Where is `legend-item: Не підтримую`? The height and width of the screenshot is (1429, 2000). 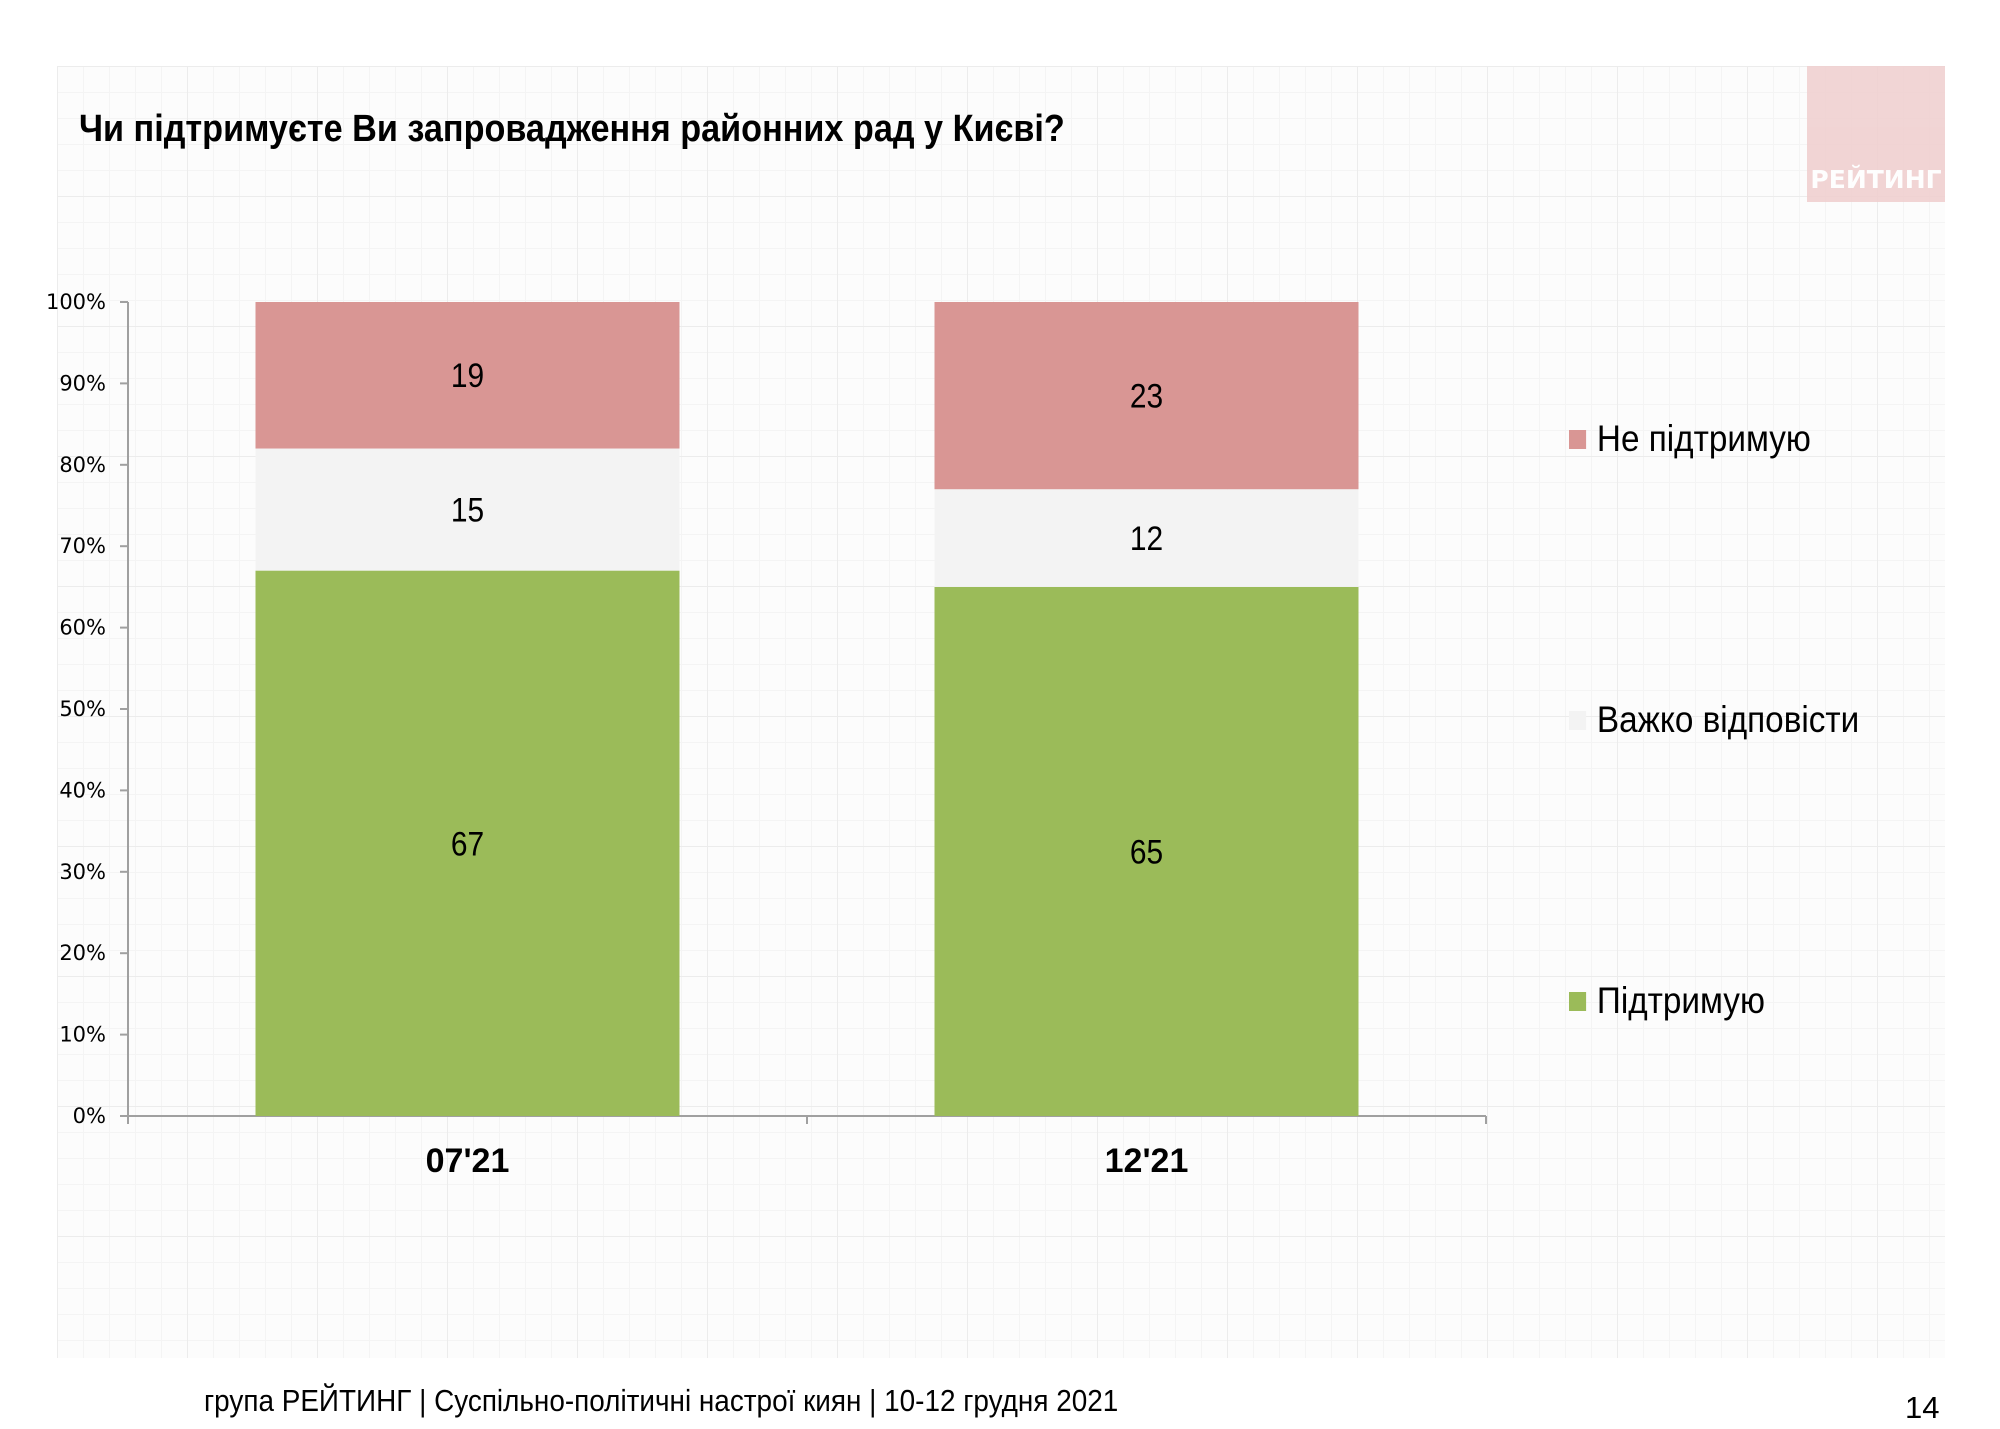 legend-item: Не підтримую is located at coordinates (1690, 439).